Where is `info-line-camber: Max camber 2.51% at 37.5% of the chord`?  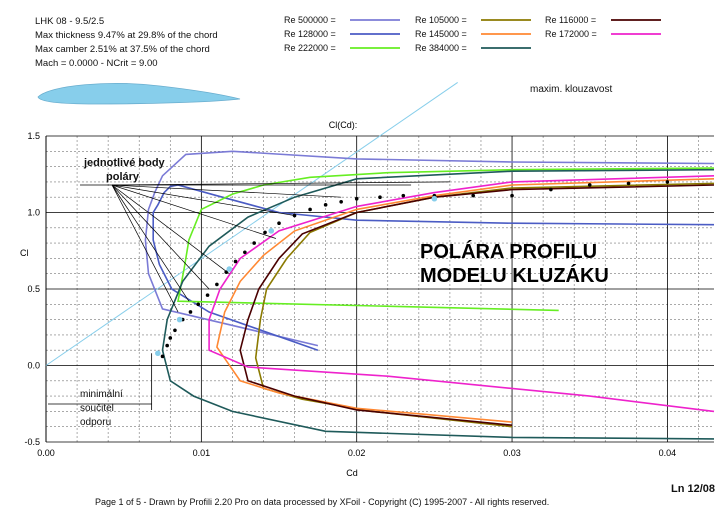 info-line-camber: Max camber 2.51% at 37.5% of the chord is located at coordinates (122, 49).